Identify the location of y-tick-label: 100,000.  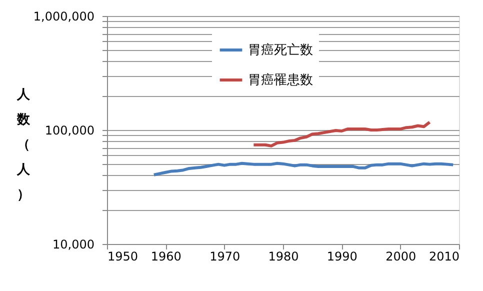
(69, 131).